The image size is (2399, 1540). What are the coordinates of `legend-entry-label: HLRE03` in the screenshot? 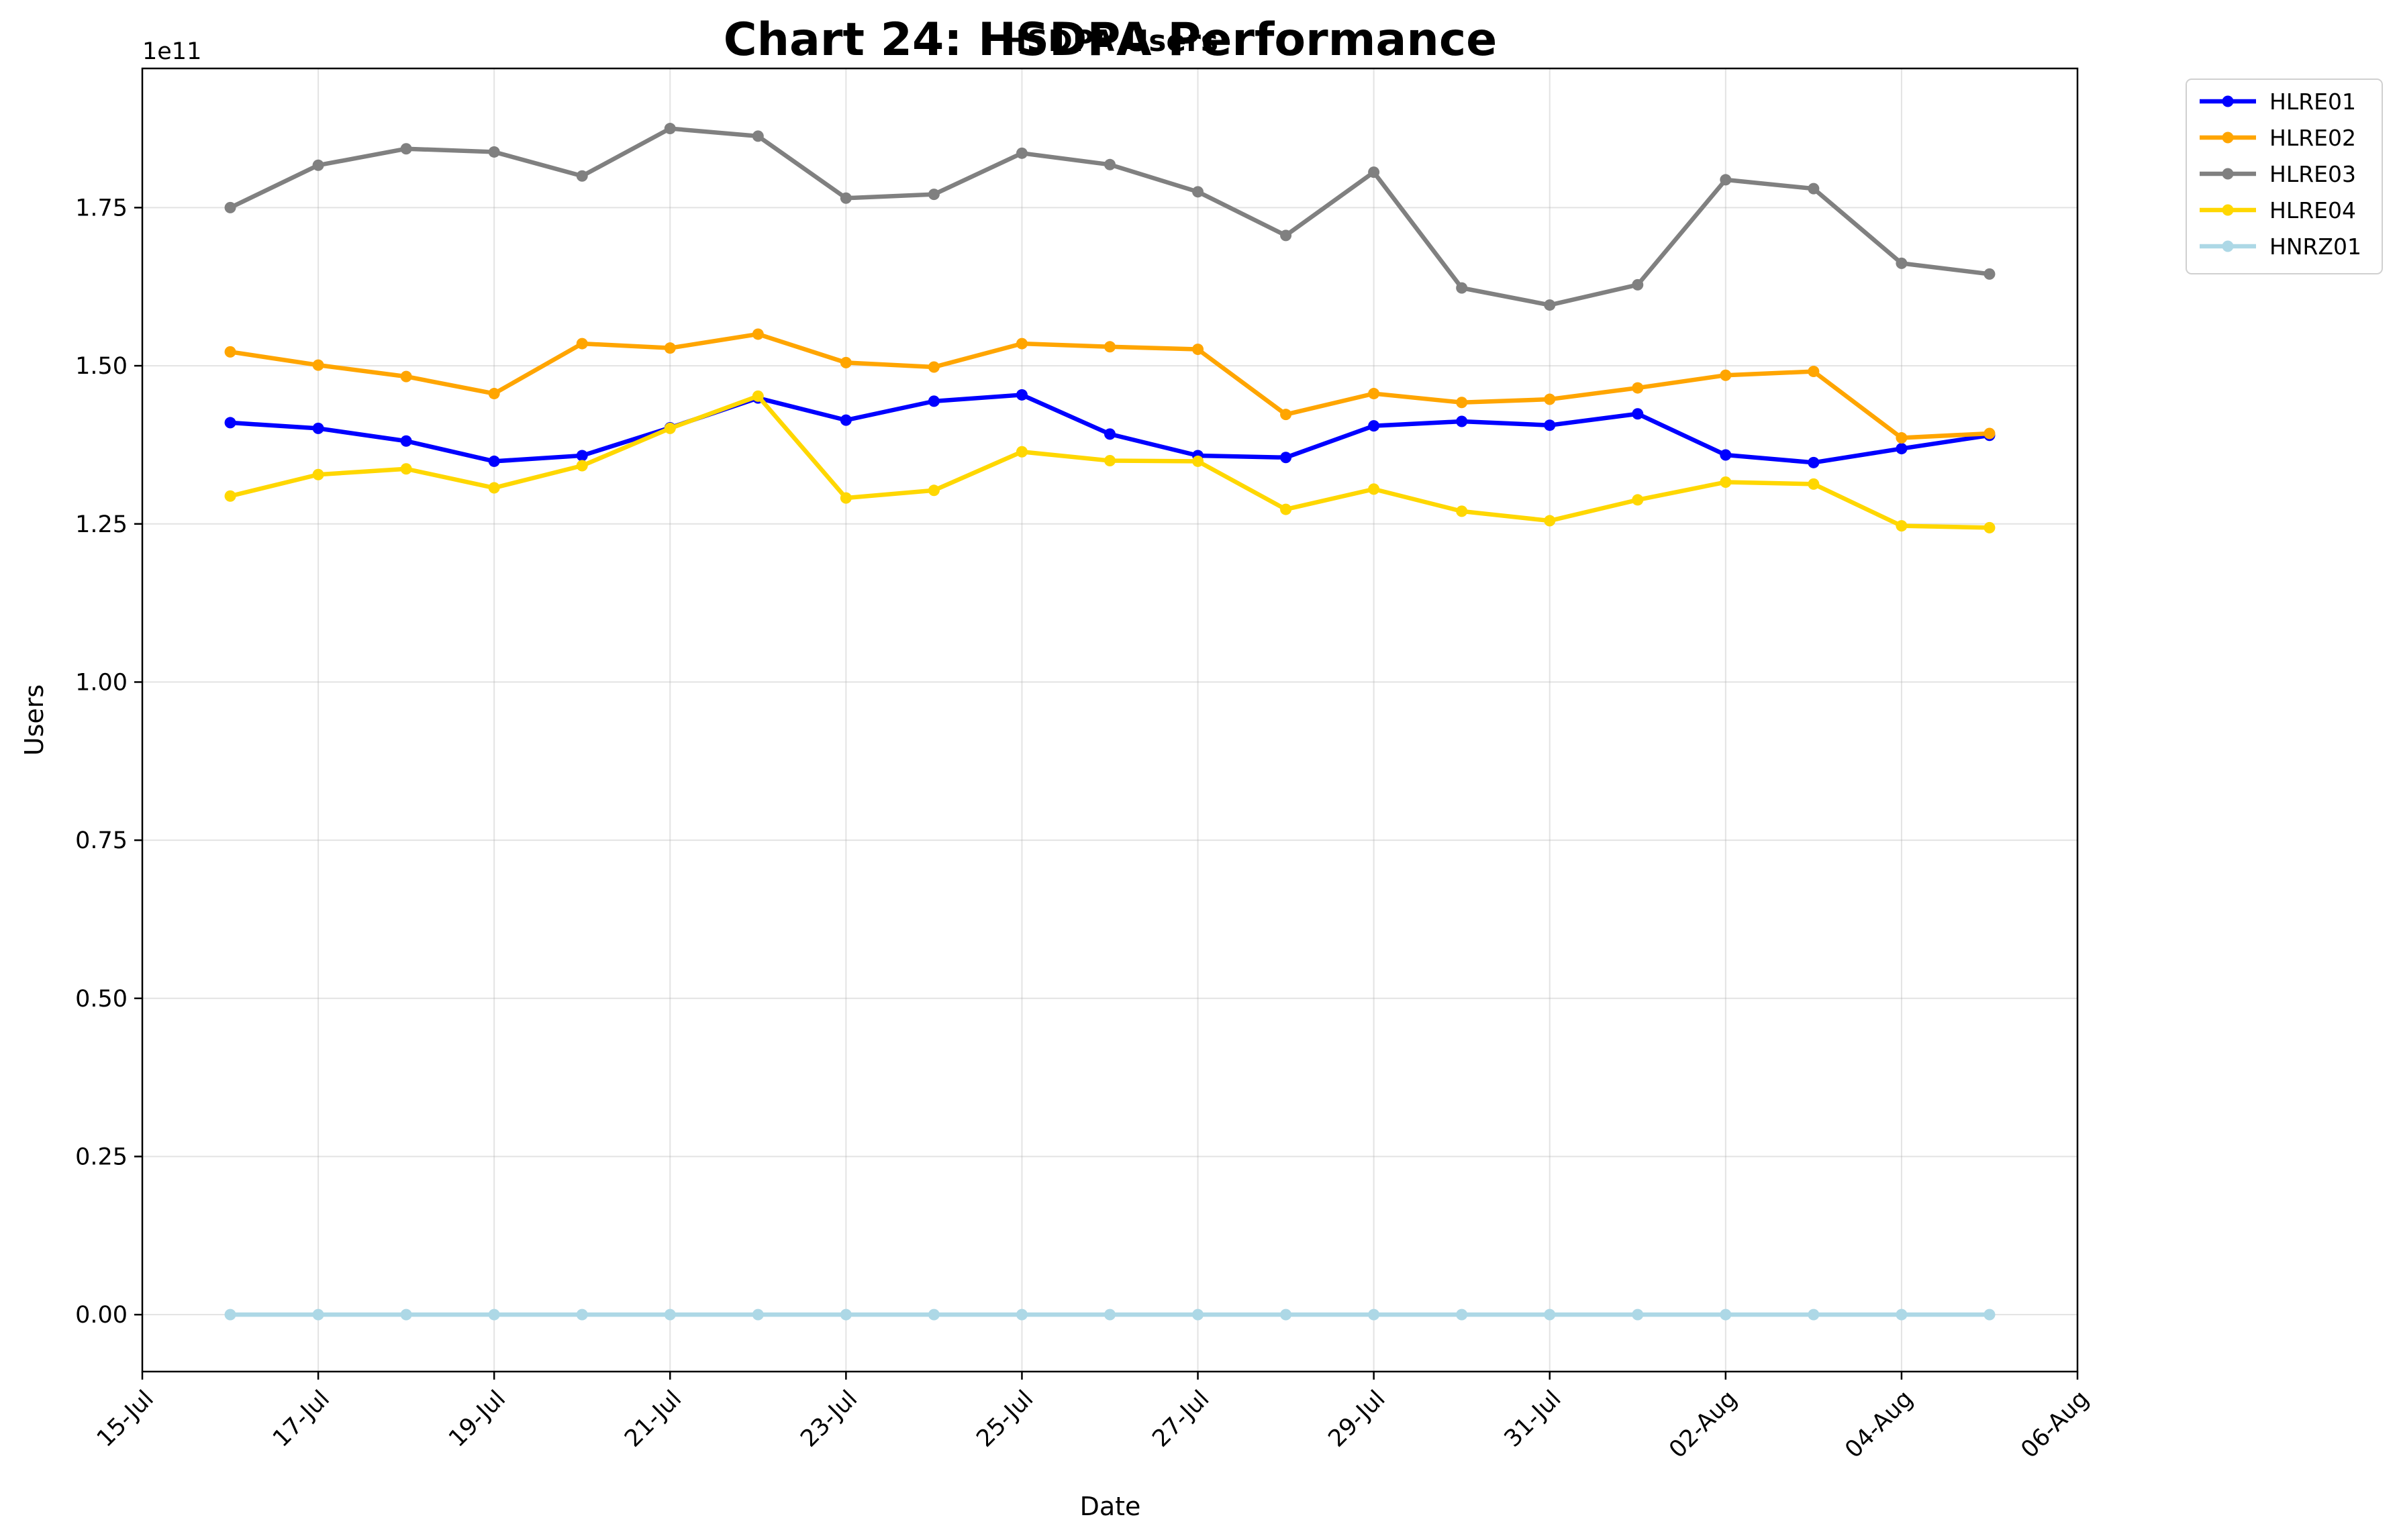 It's located at (2312, 174).